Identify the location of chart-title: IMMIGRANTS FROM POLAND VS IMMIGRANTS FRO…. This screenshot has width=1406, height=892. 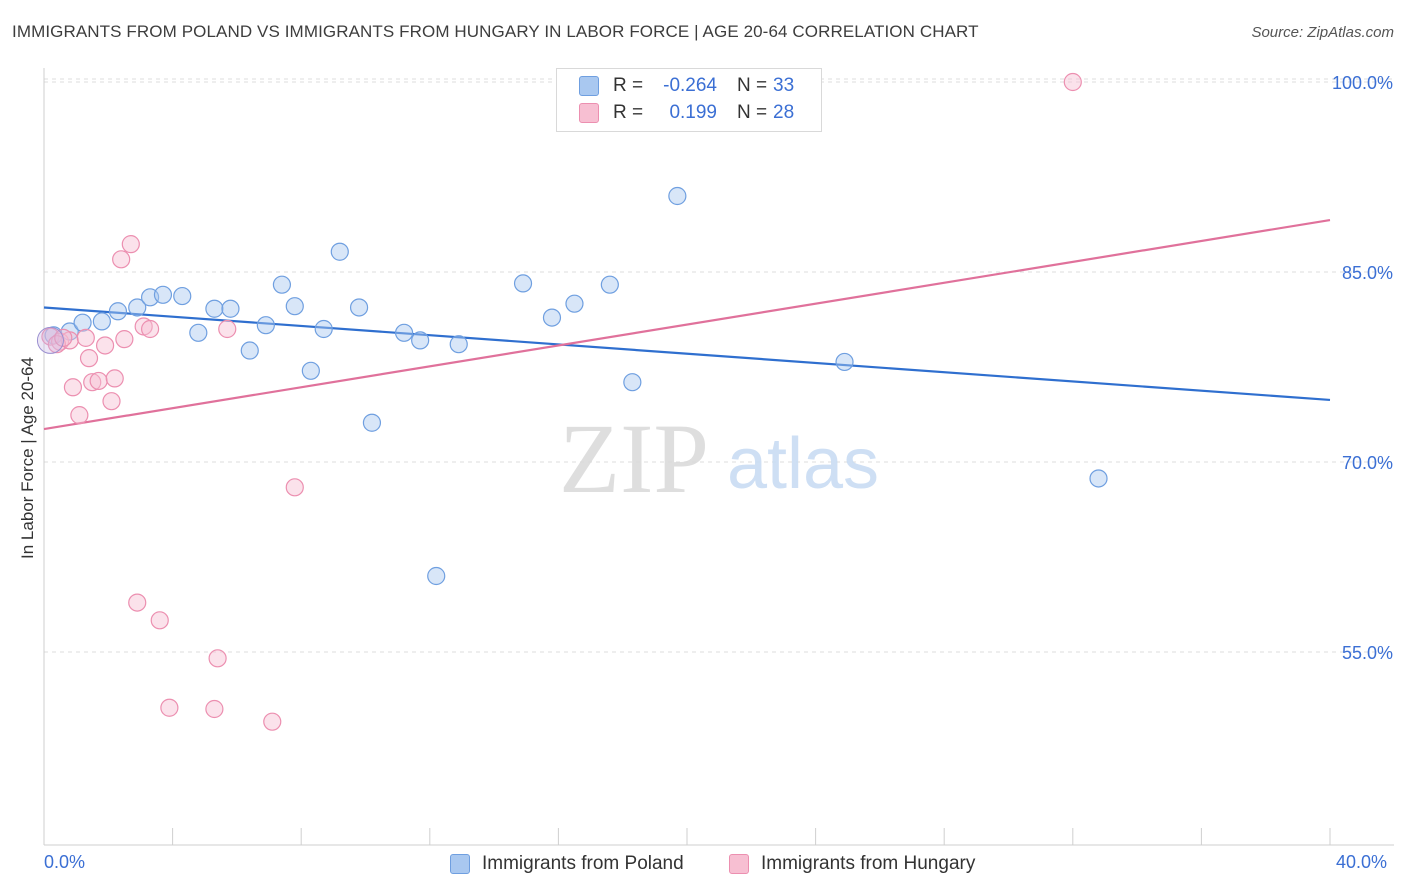
(495, 31).